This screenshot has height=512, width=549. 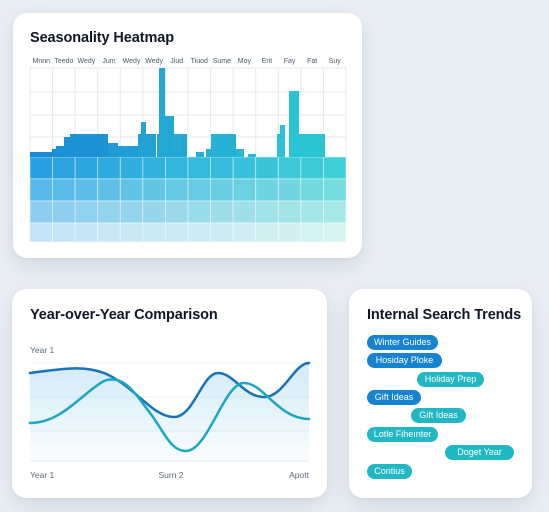 I want to click on x-tick-label: Year 1, so click(x=42, y=475).